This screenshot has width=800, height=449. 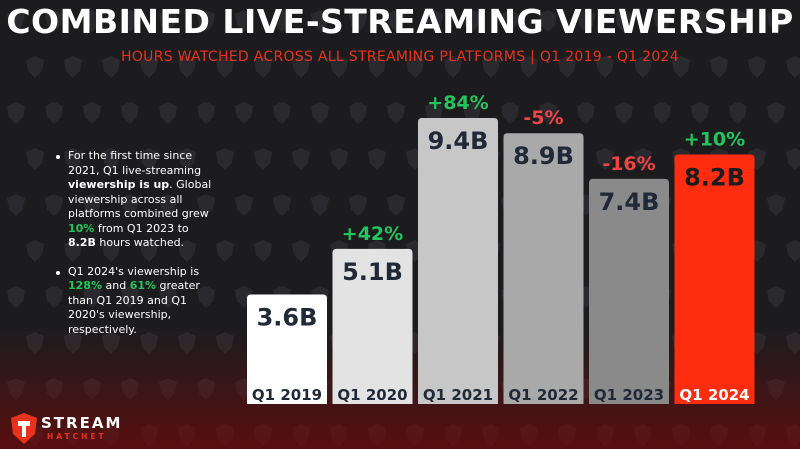 What do you see at coordinates (24, 428) in the screenshot?
I see `hatchet-icon` at bounding box center [24, 428].